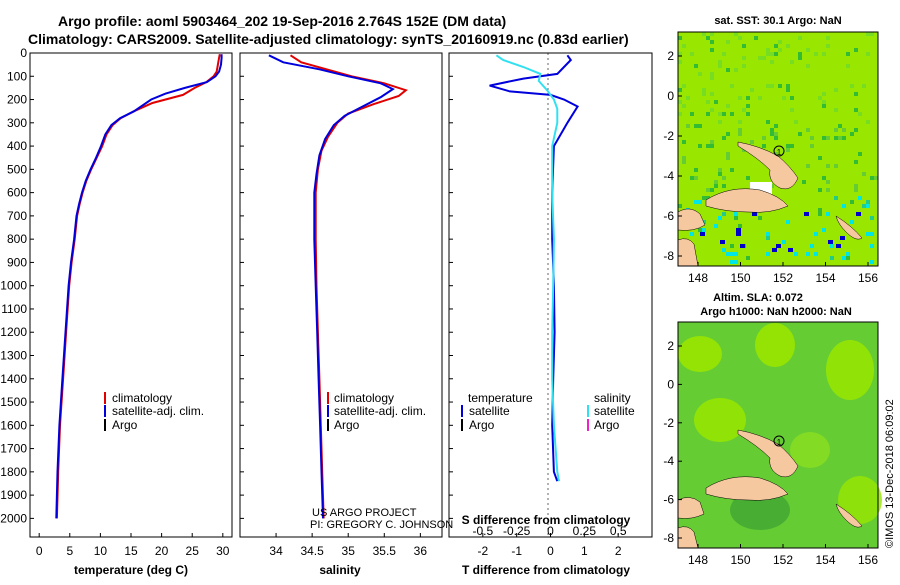 This screenshot has width=900, height=585. What do you see at coordinates (778, 435) in the screenshot?
I see `sla-map-frame` at bounding box center [778, 435].